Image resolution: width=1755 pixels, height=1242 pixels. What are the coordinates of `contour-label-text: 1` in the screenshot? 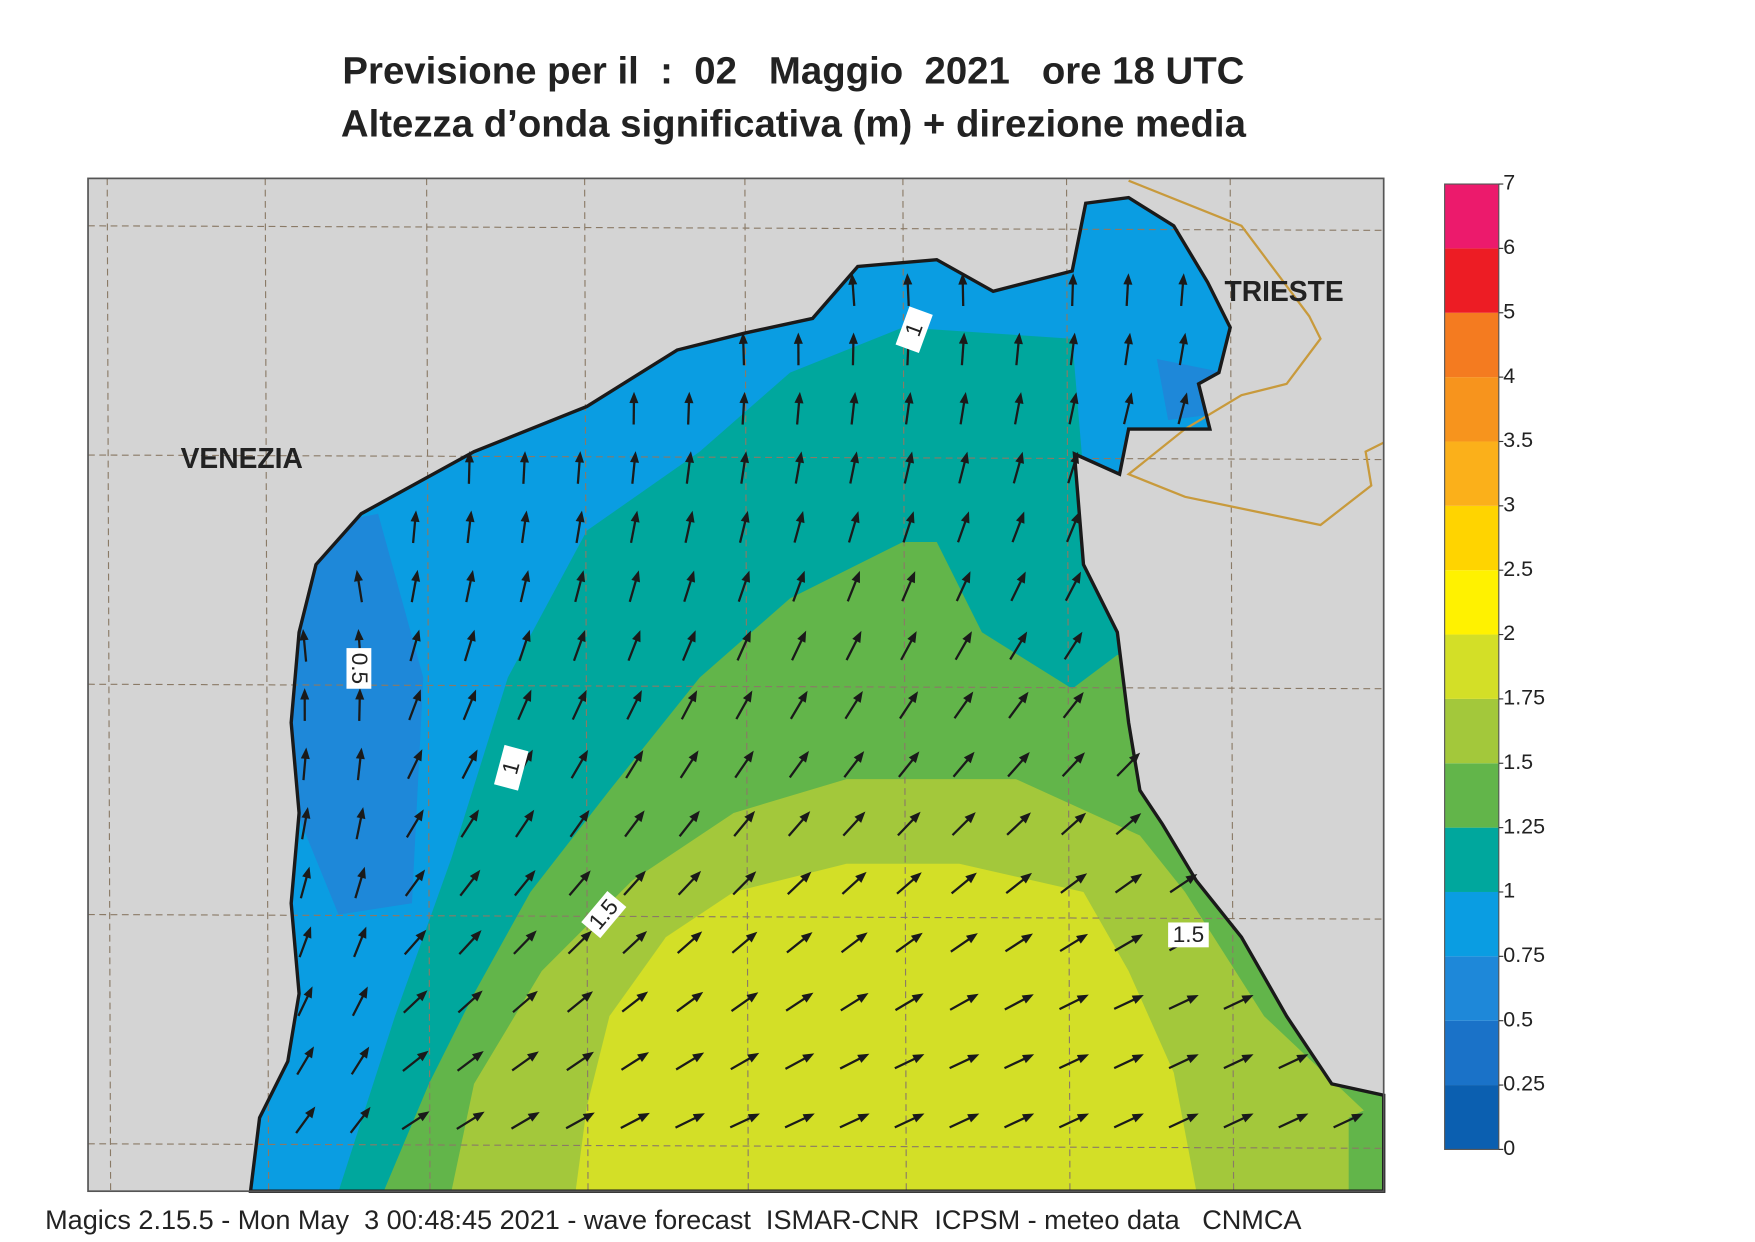 It's located at (510, 767).